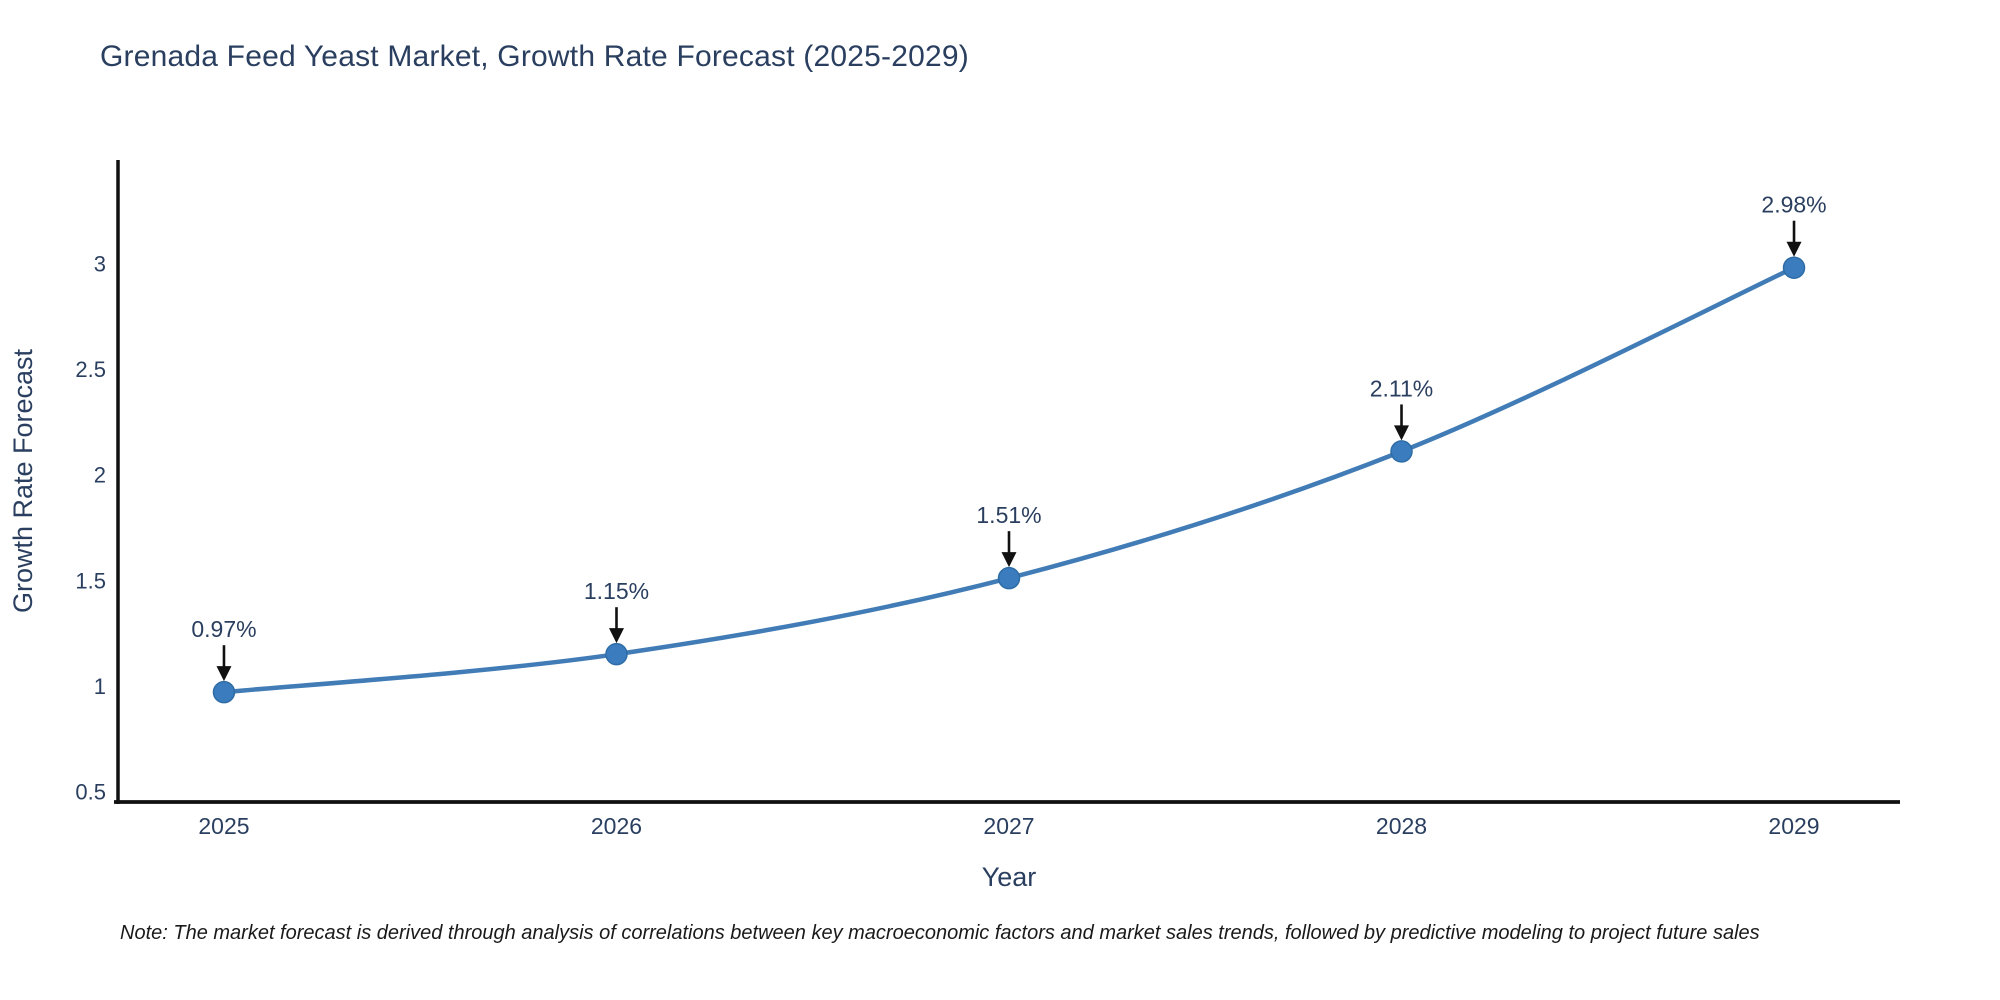  Describe the element at coordinates (223, 826) in the screenshot. I see `x-tick-label: 2025` at that location.